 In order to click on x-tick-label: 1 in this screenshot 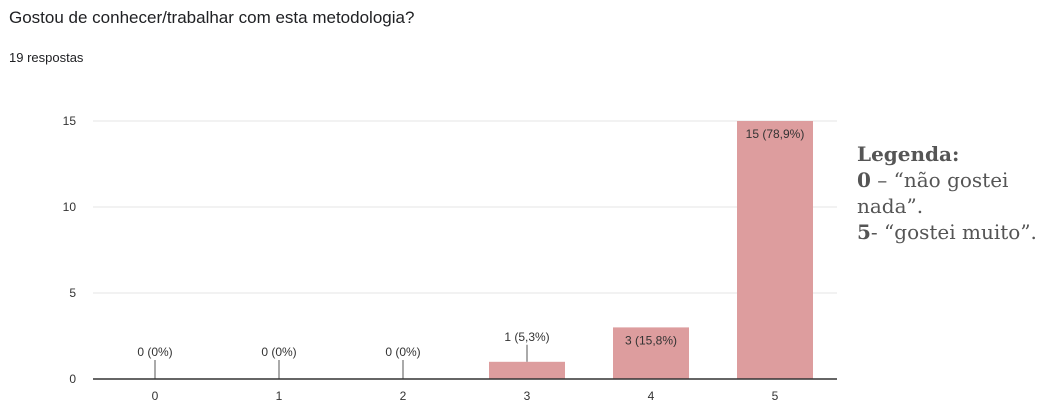, I will do `click(279, 396)`.